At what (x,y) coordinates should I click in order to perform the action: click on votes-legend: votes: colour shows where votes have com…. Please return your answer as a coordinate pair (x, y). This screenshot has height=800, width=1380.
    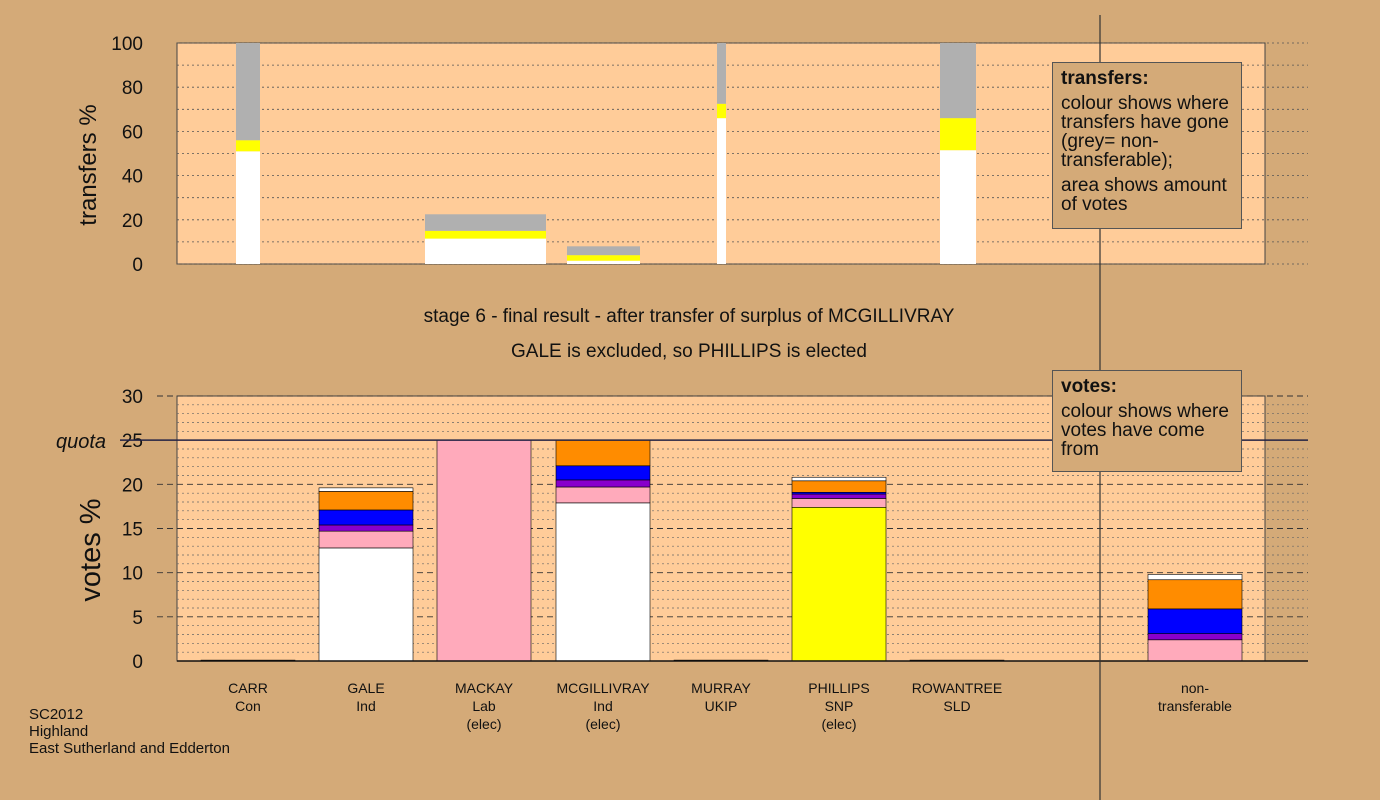
    Looking at the image, I should click on (1147, 421).